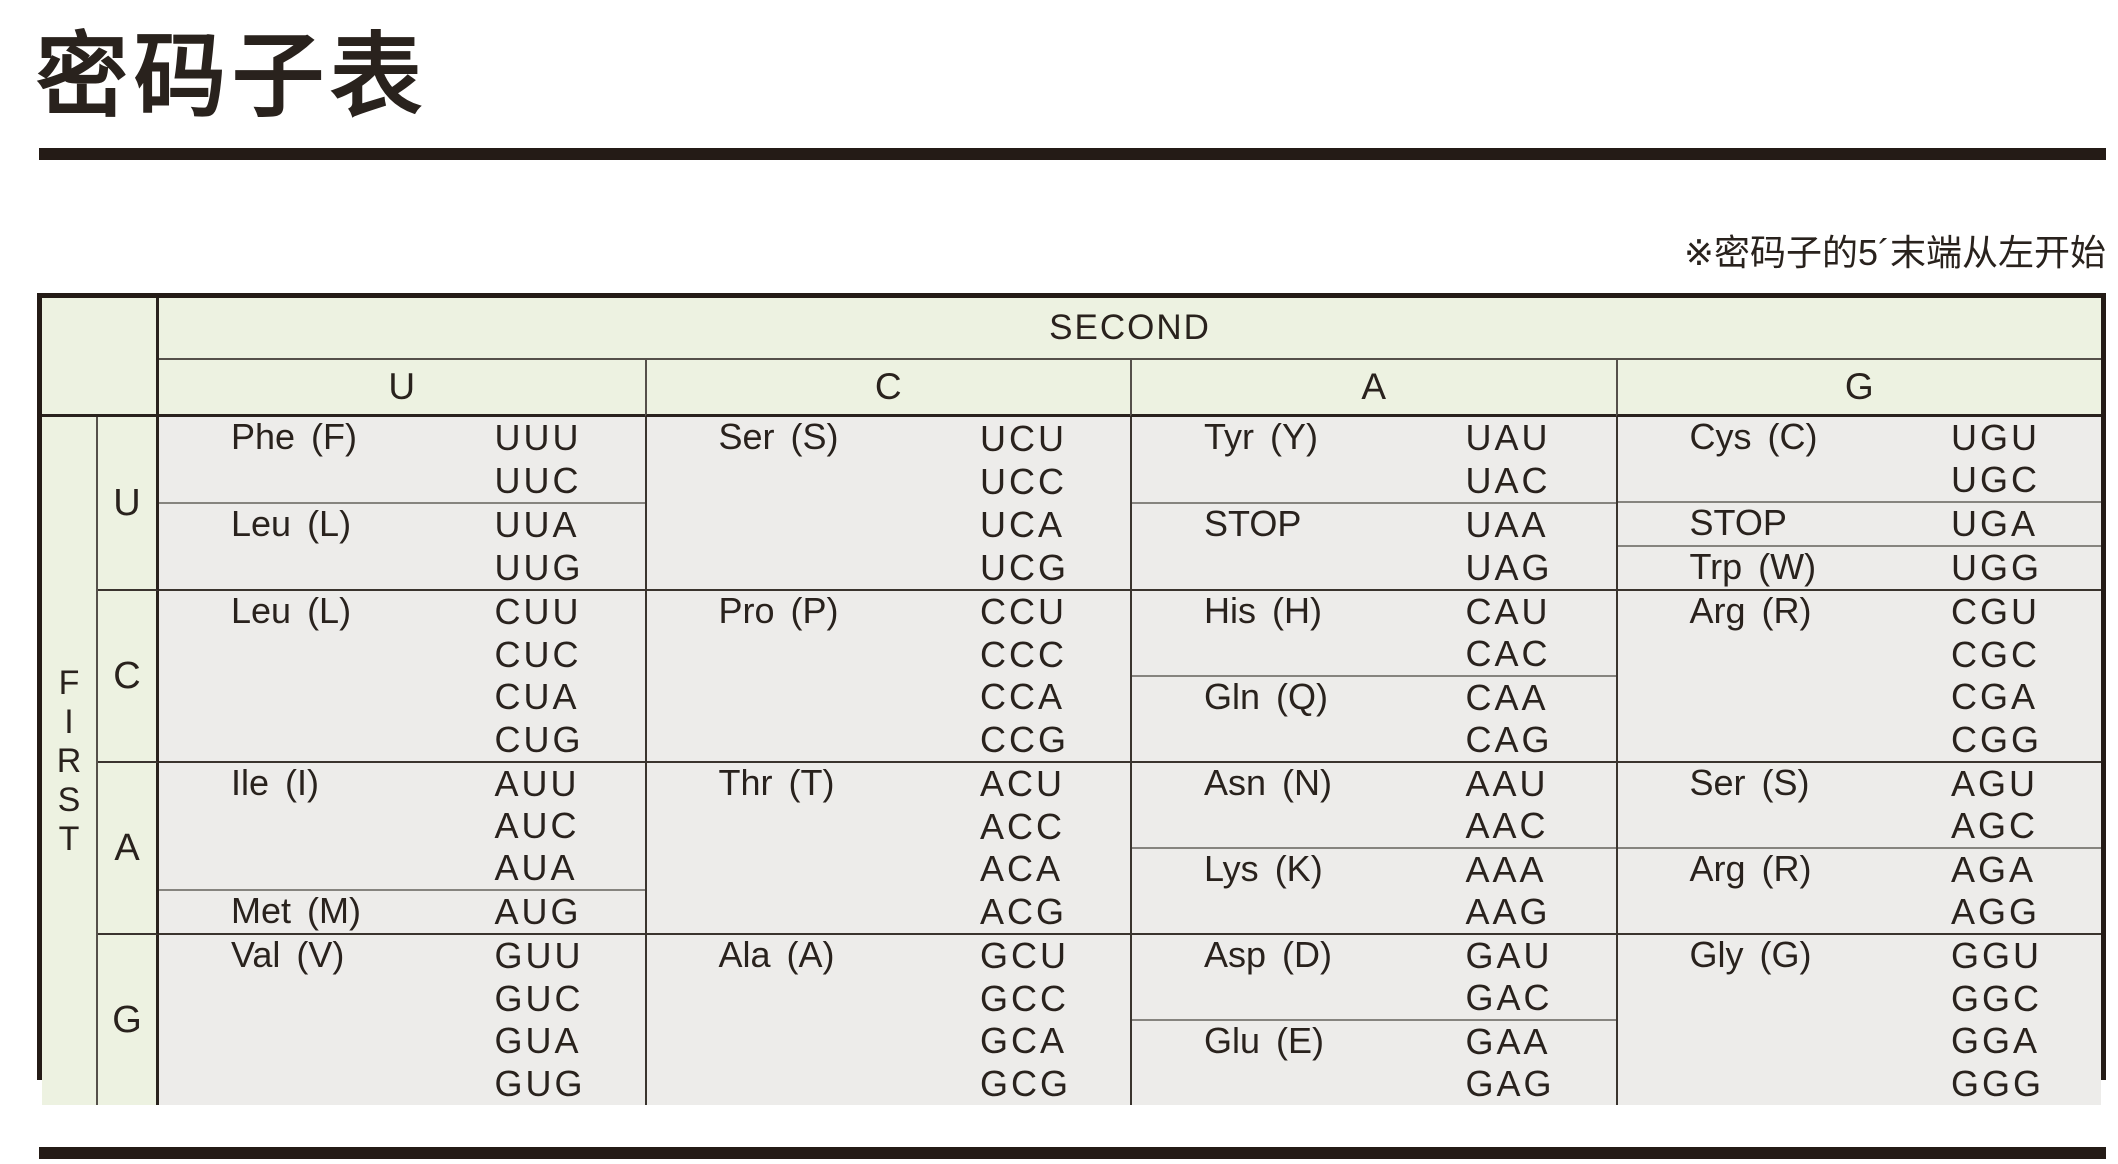 The width and height of the screenshot is (2118, 1164). Describe the element at coordinates (2026, 524) in the screenshot. I see `codon-list: UGA` at that location.